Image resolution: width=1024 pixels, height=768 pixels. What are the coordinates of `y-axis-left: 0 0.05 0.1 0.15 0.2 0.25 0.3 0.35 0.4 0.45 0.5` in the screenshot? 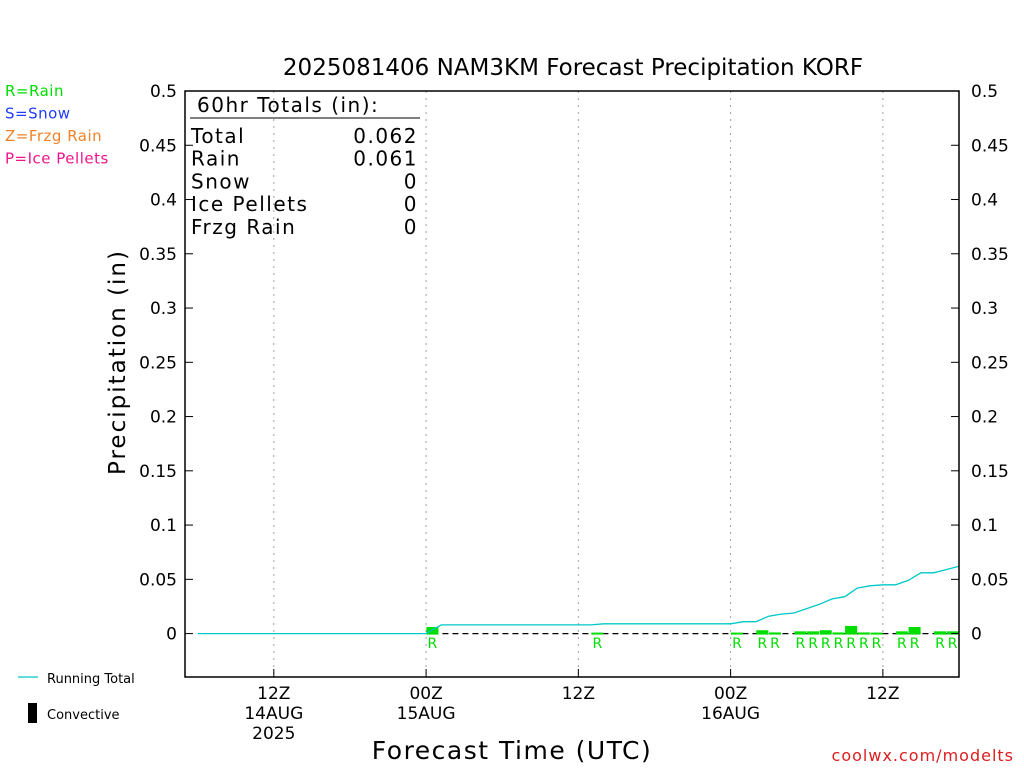 It's located at (166, 363).